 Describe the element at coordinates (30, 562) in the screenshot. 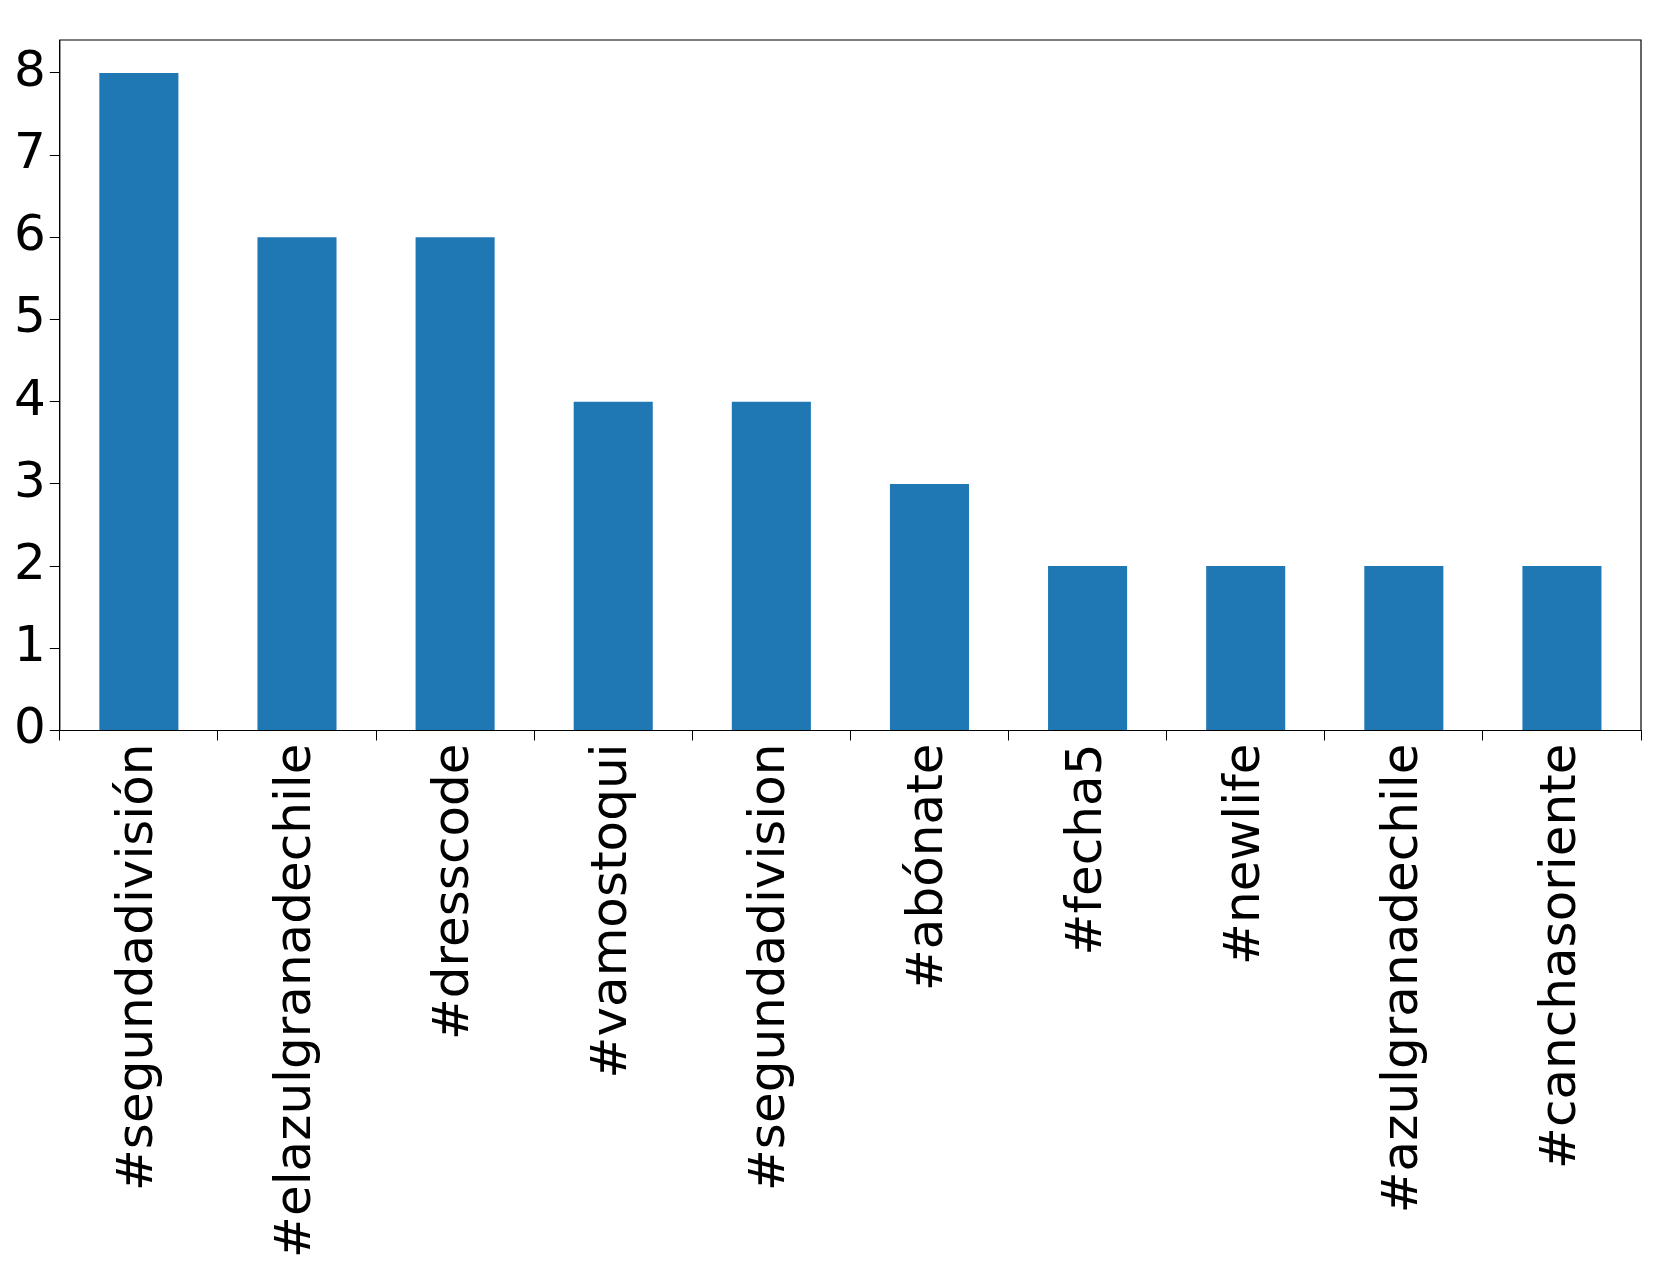

I see `y-tick-label: 2` at that location.